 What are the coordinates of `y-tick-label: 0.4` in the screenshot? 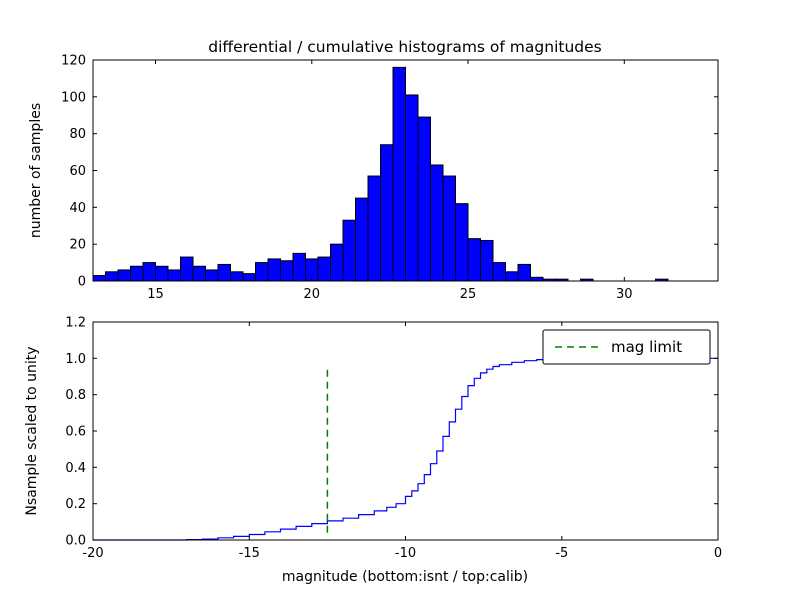 It's located at (75, 468).